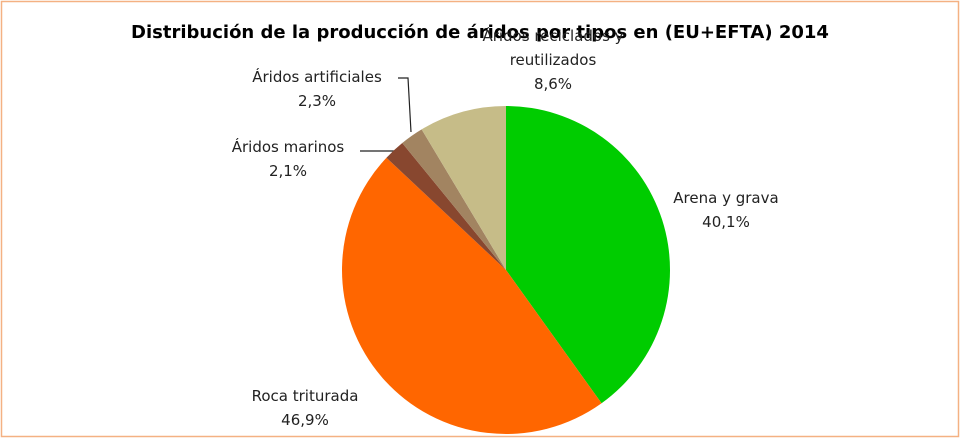 The width and height of the screenshot is (960, 438). I want to click on label-name: Roca triturada, so click(305, 396).